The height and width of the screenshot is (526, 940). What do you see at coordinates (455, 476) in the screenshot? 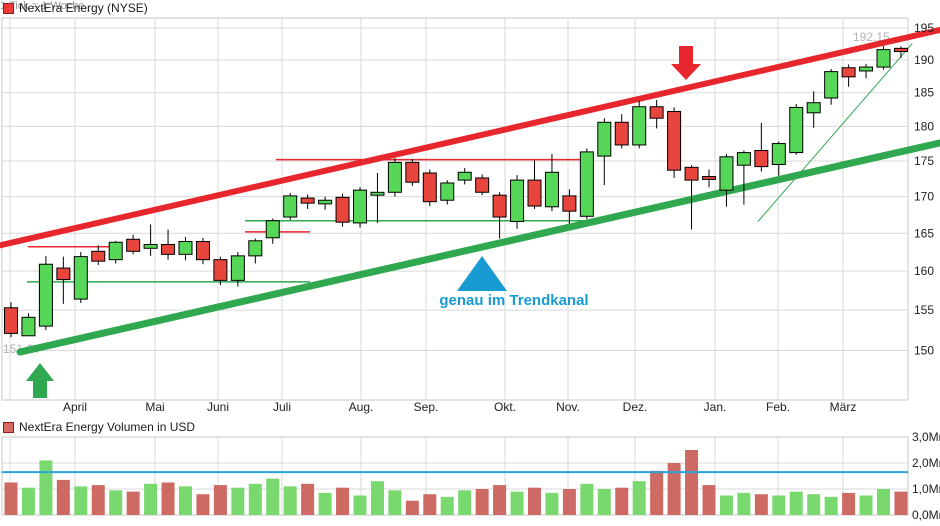
I see `volume-pane-border` at bounding box center [455, 476].